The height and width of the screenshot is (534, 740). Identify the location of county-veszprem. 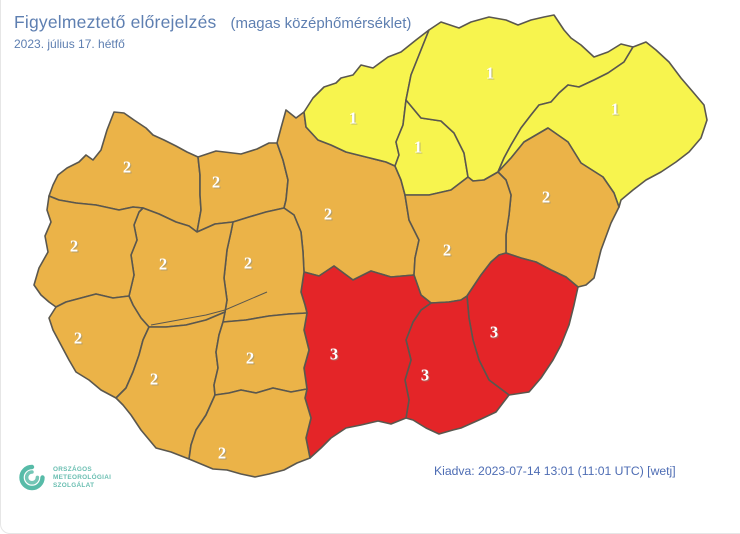
(181, 267).